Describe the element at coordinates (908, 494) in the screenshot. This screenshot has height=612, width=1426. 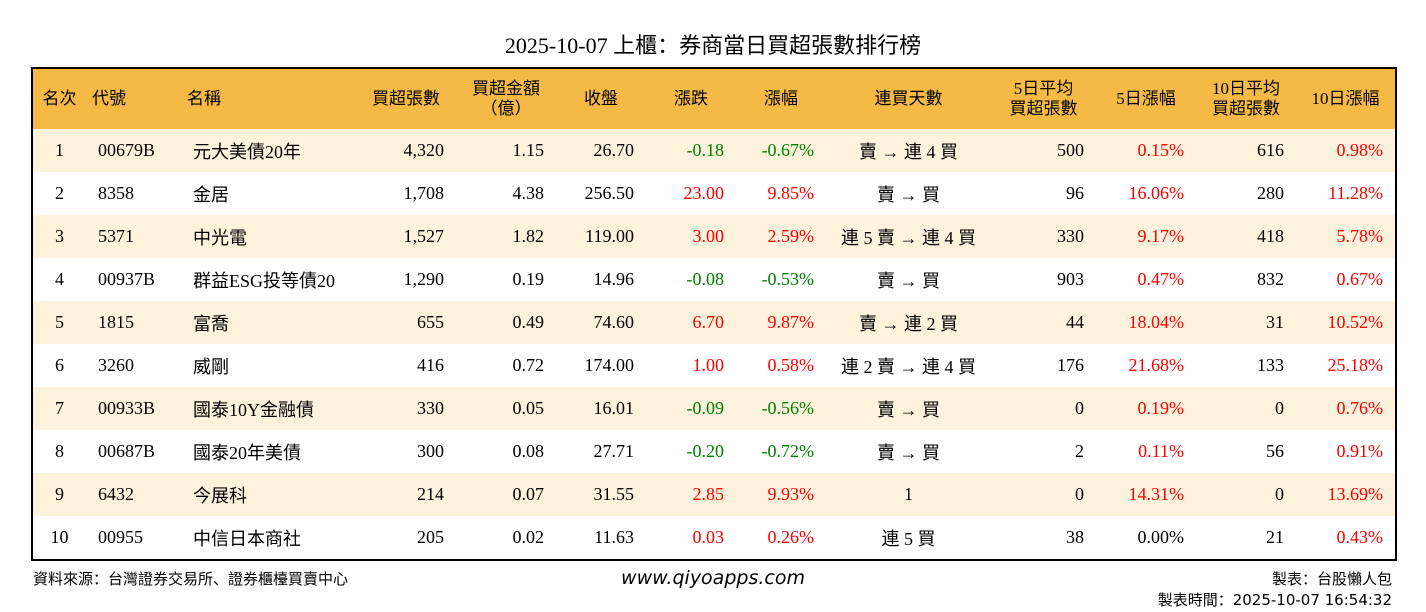
I see `table-cell: 1` at that location.